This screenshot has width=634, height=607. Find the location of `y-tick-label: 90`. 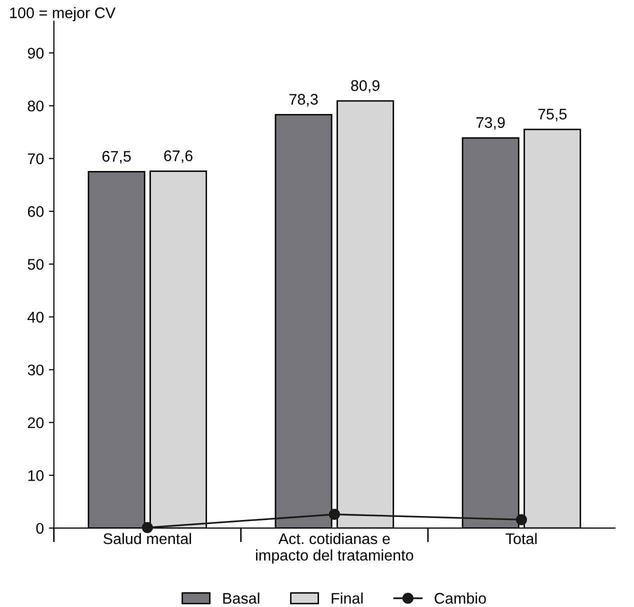

y-tick-label: 90 is located at coordinates (36, 53).